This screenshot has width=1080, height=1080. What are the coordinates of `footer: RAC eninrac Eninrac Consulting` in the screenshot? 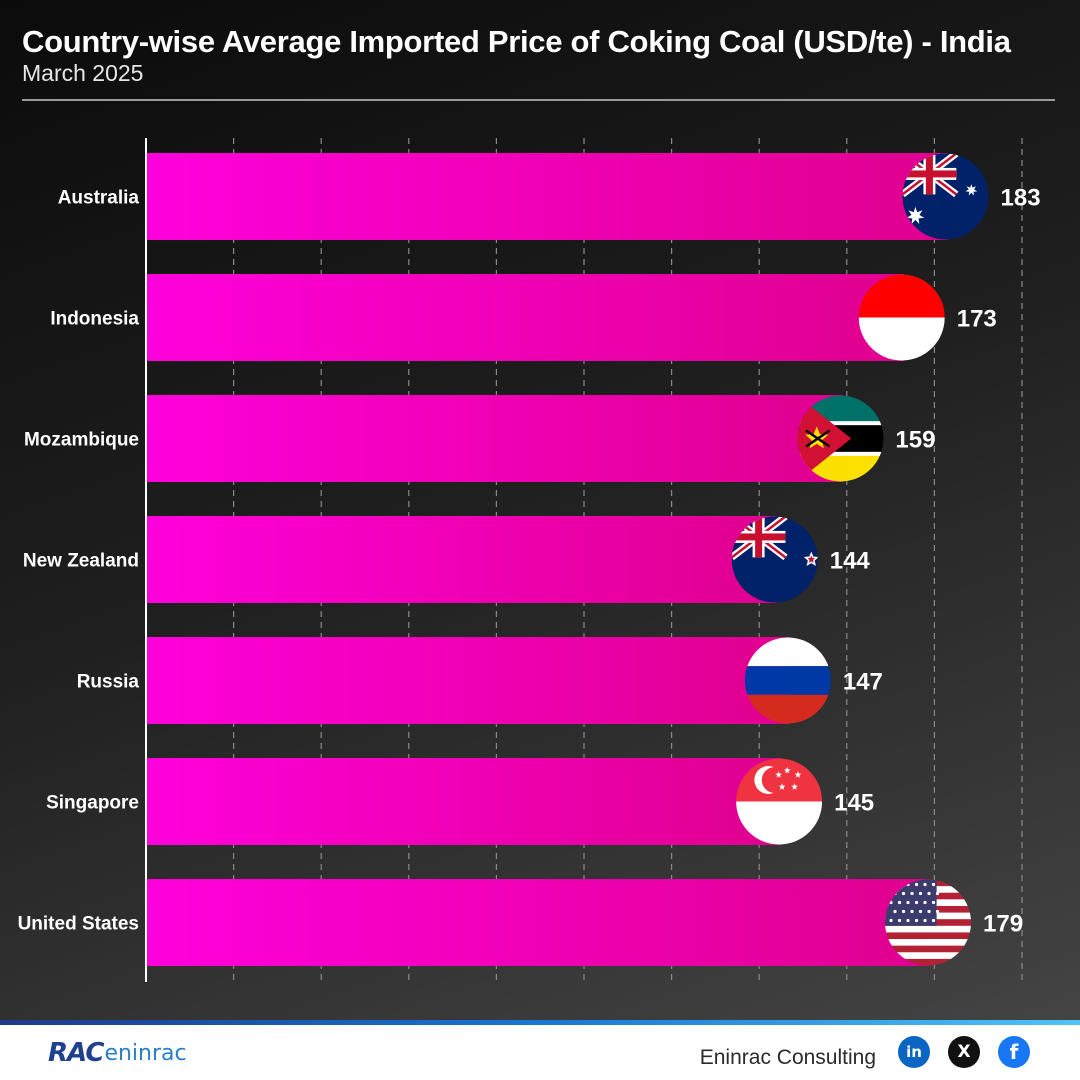 It's located at (540, 1050).